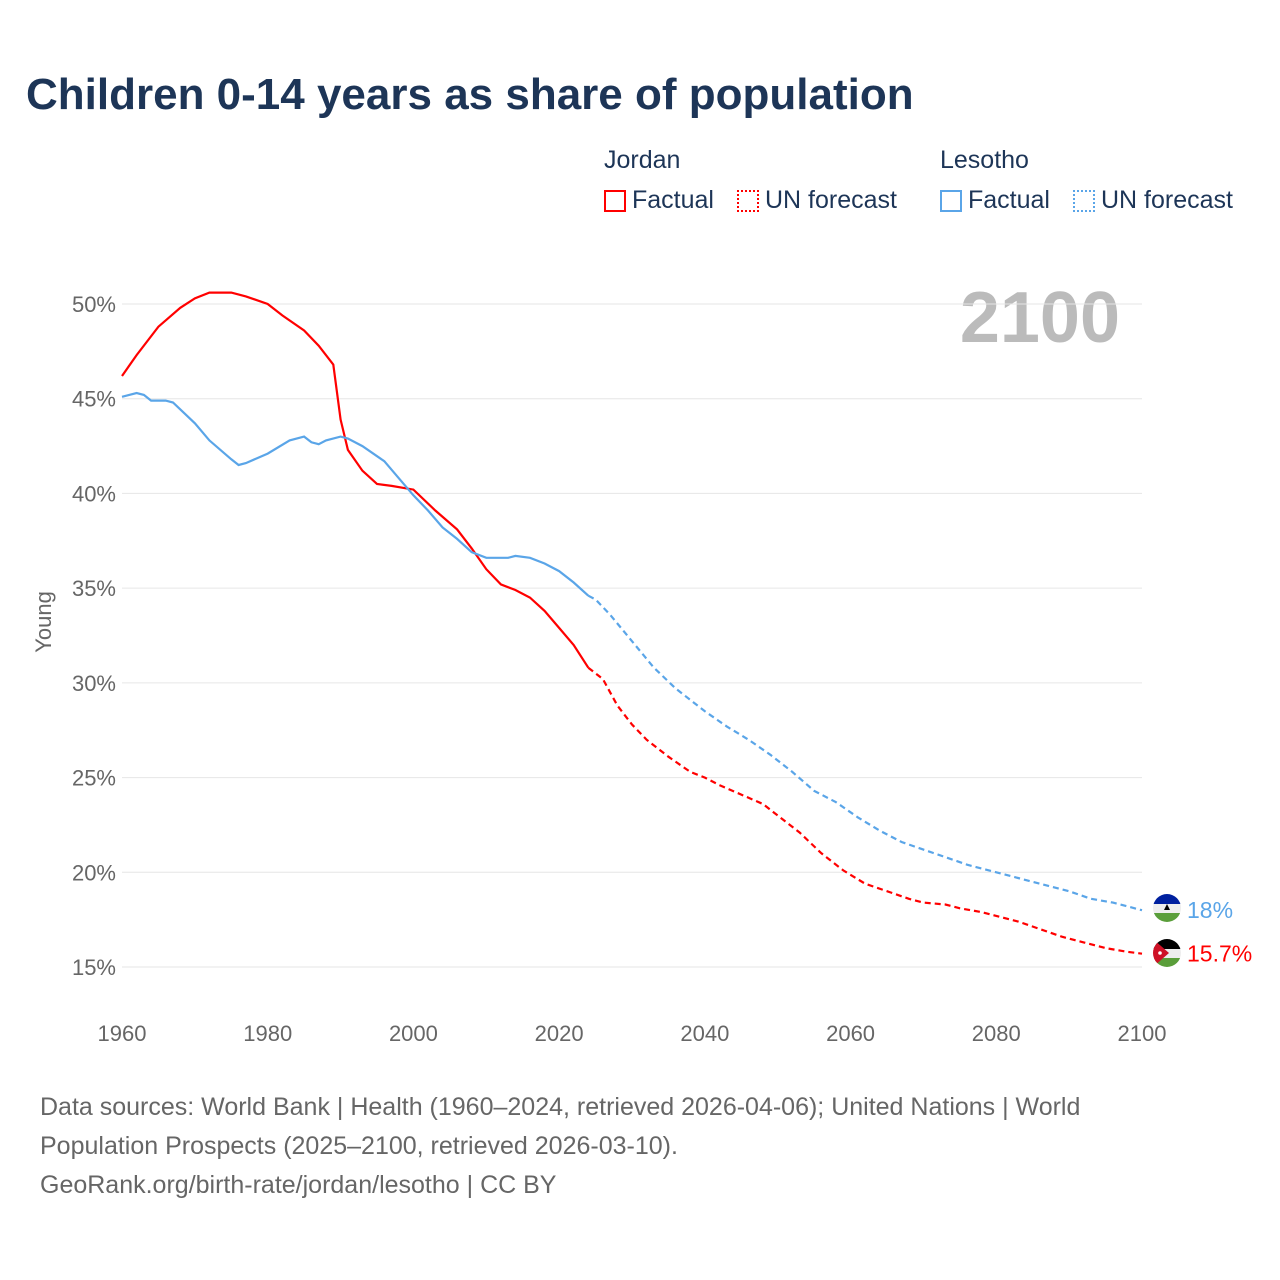 Image resolution: width=1280 pixels, height=1280 pixels. What do you see at coordinates (1040, 318) in the screenshot?
I see `year-watermark: 2100` at bounding box center [1040, 318].